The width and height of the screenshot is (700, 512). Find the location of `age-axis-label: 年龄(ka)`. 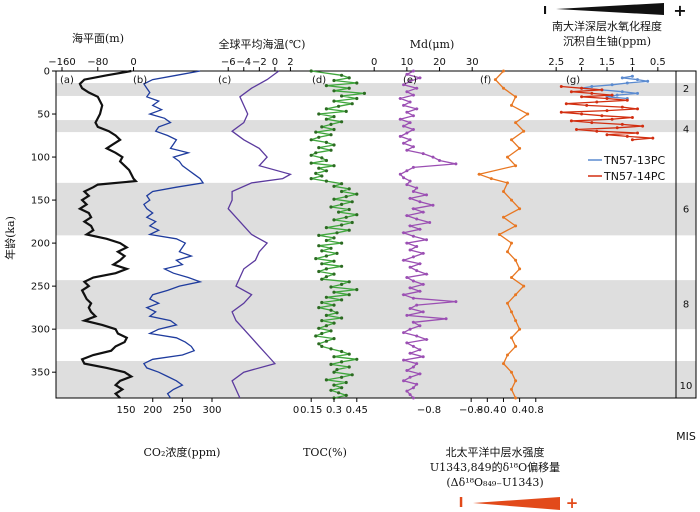

age-axis-label: 年龄(ka) is located at coordinates (10, 238).